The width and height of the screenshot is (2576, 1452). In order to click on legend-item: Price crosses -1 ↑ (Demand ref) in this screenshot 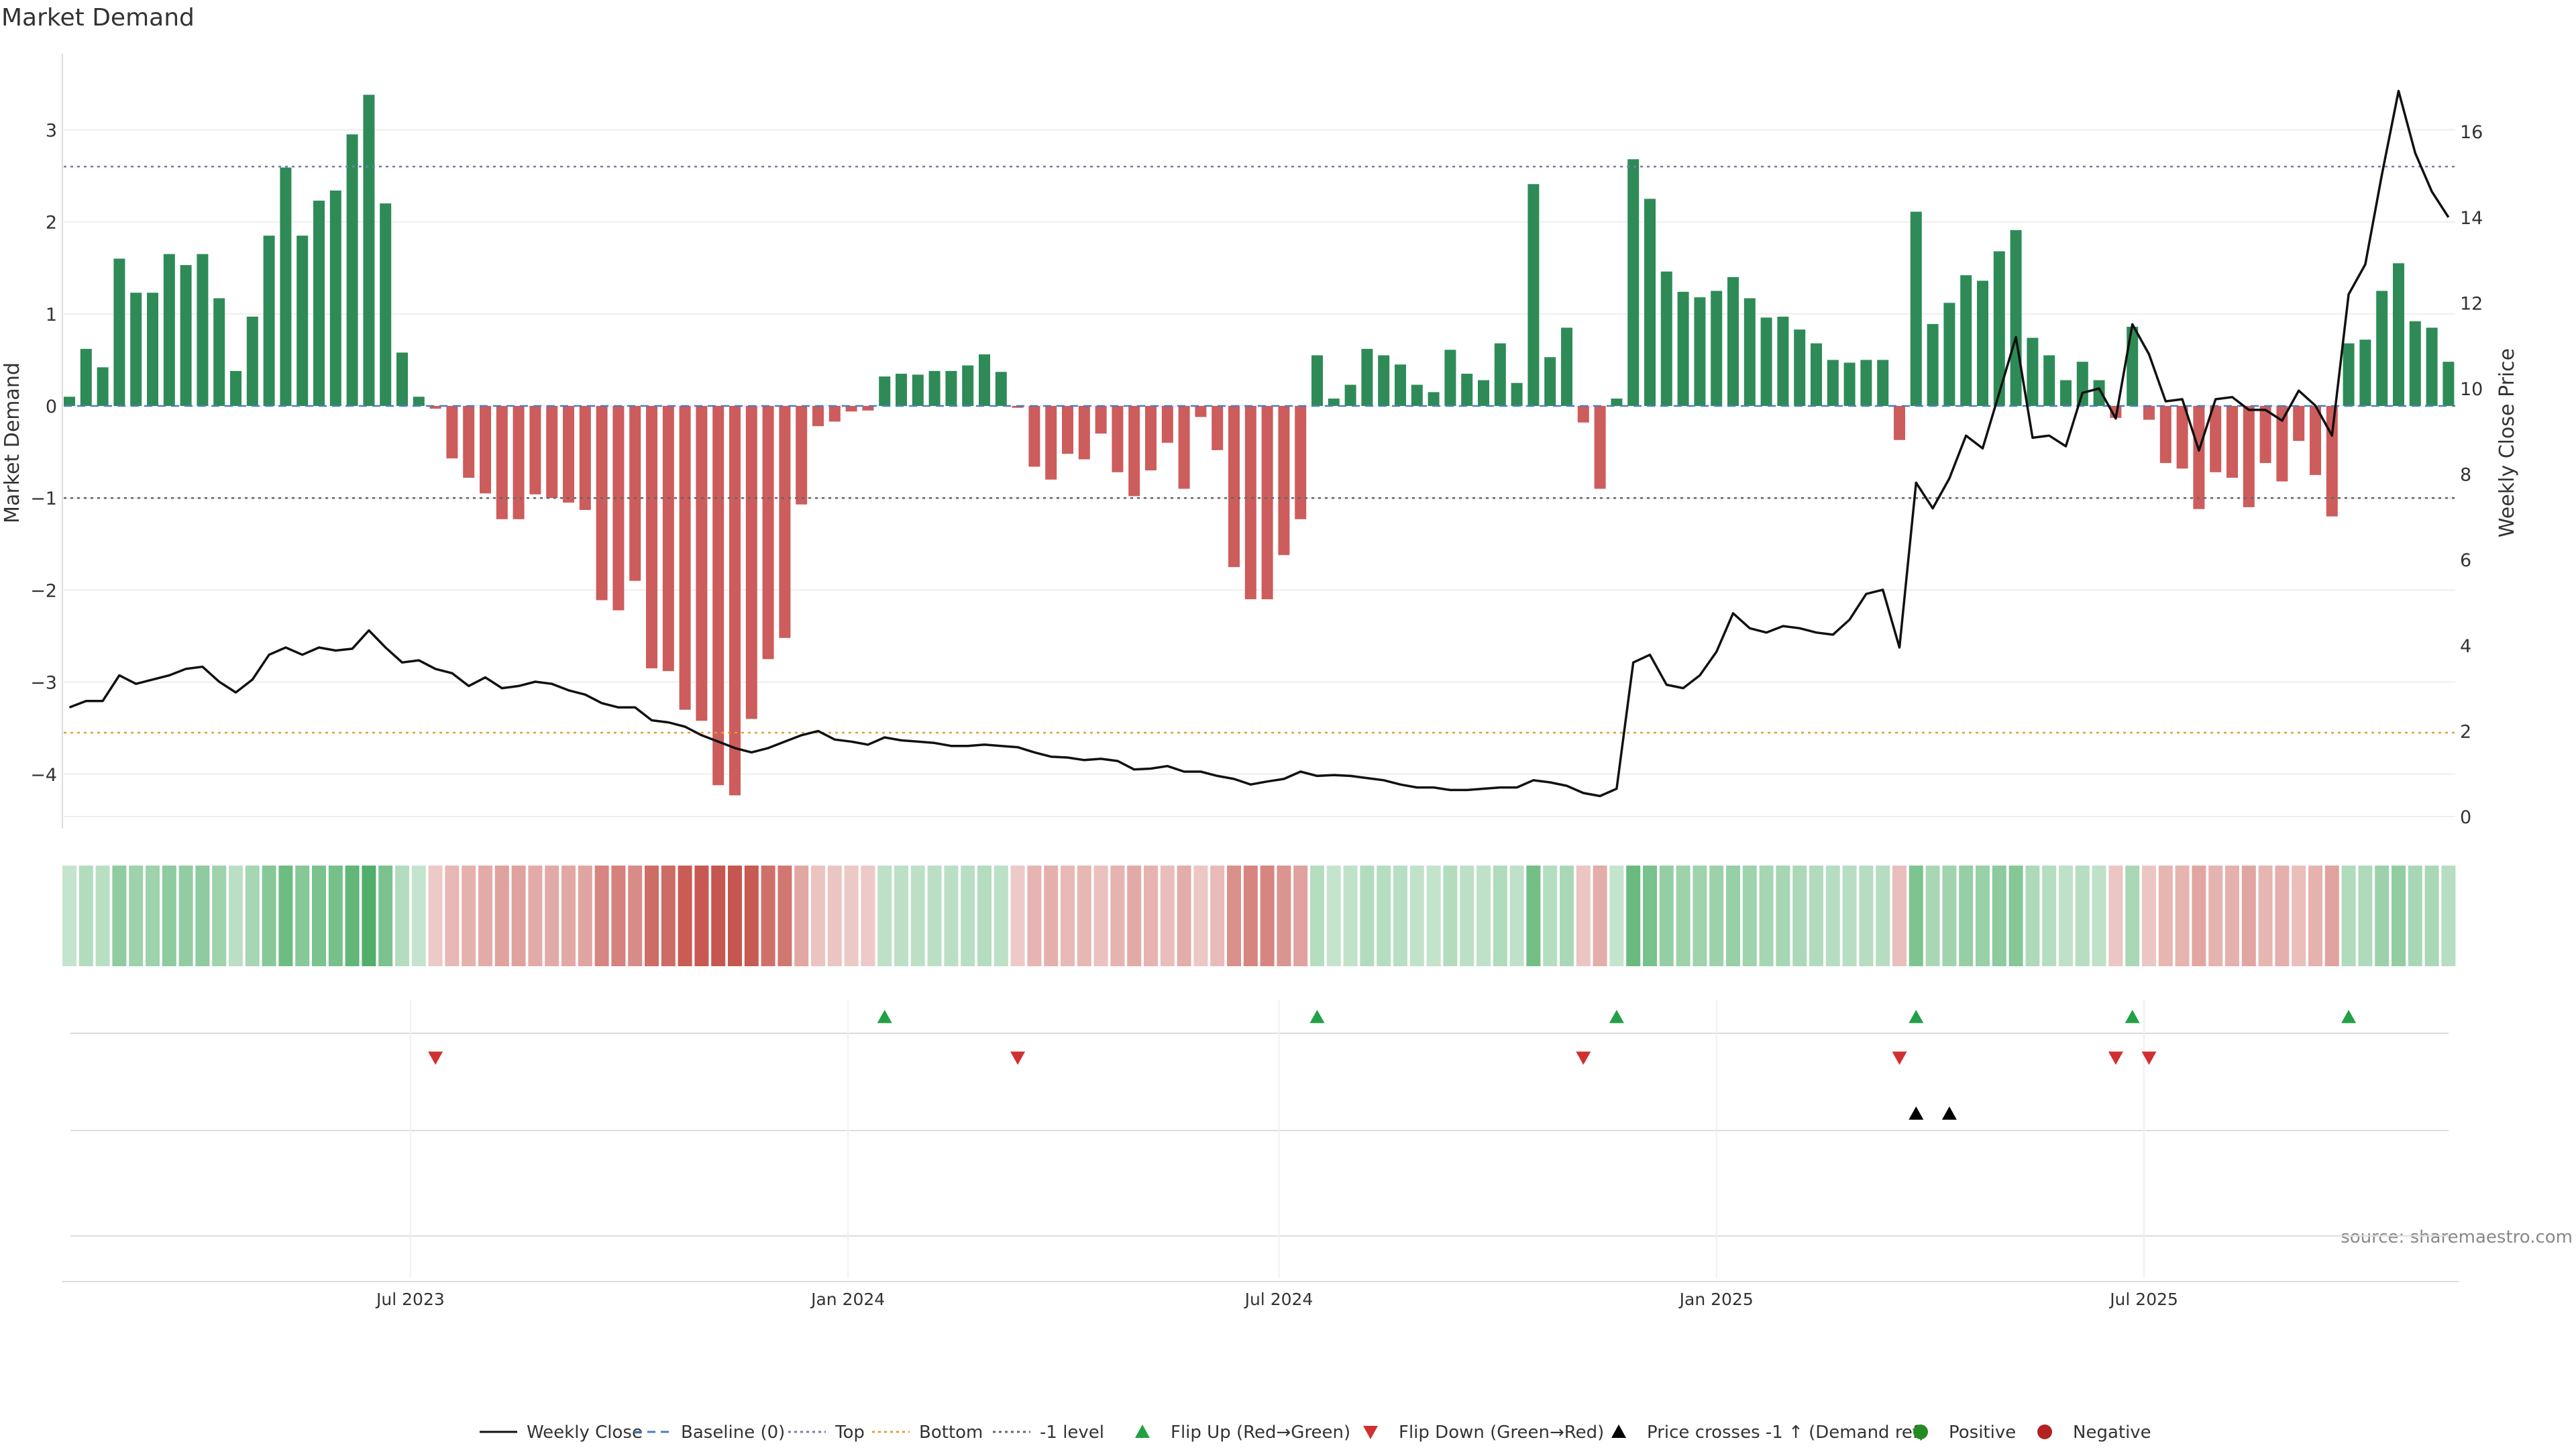, I will do `click(1768, 1433)`.